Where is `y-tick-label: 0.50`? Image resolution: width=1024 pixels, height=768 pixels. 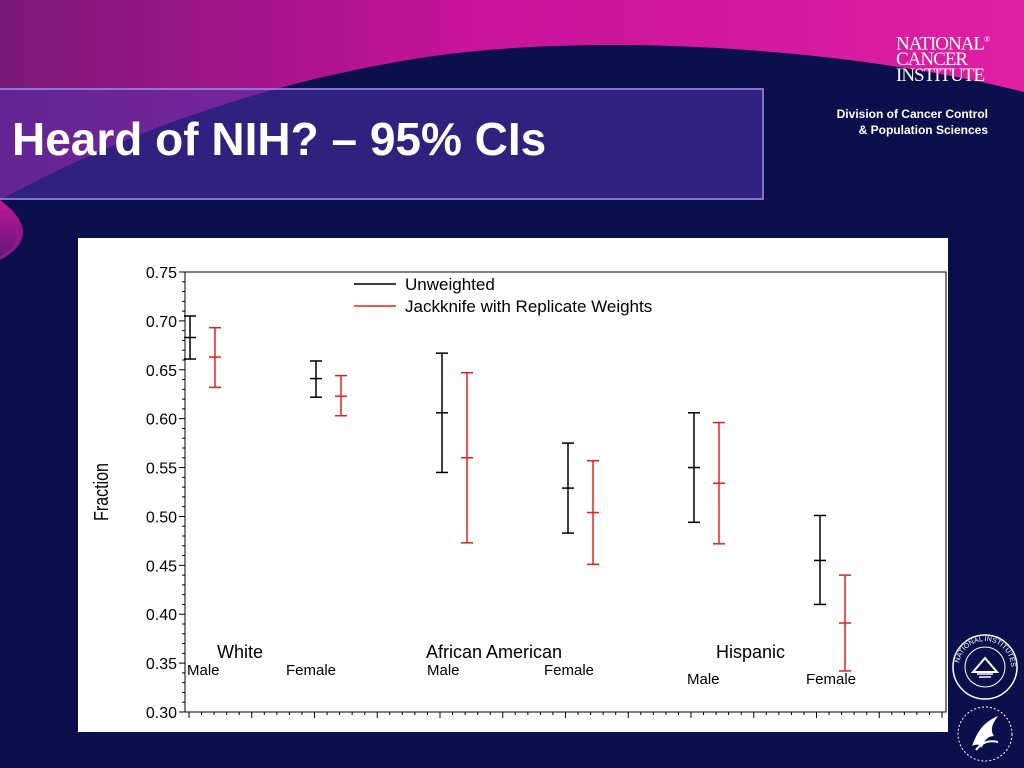
y-tick-label: 0.50 is located at coordinates (161, 517).